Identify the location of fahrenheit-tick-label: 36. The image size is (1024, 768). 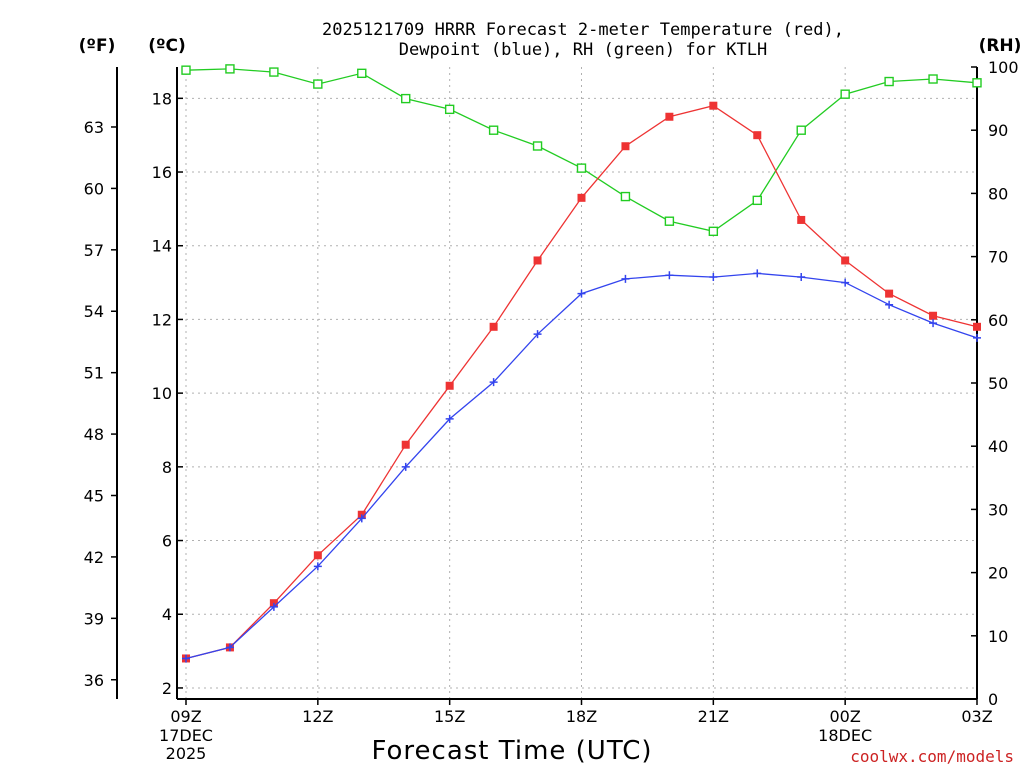
(94, 680).